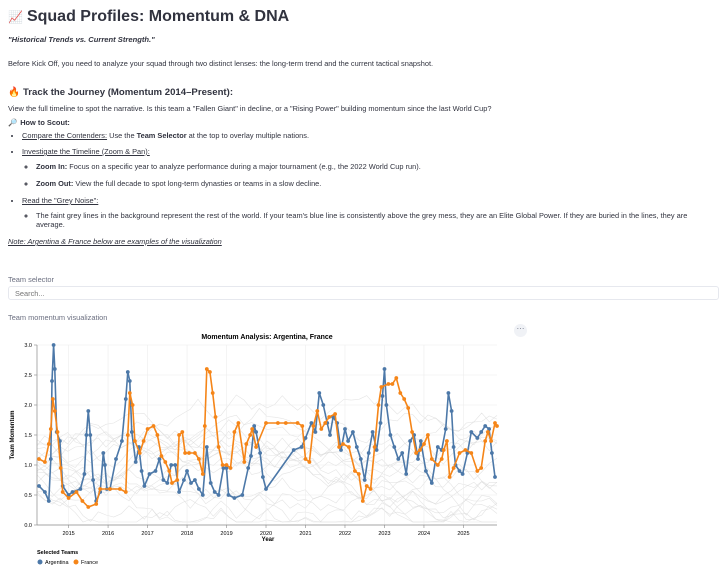 This screenshot has height=573, width=719. What do you see at coordinates (57, 563) in the screenshot?
I see `legend-label-argentina: Argentina` at bounding box center [57, 563].